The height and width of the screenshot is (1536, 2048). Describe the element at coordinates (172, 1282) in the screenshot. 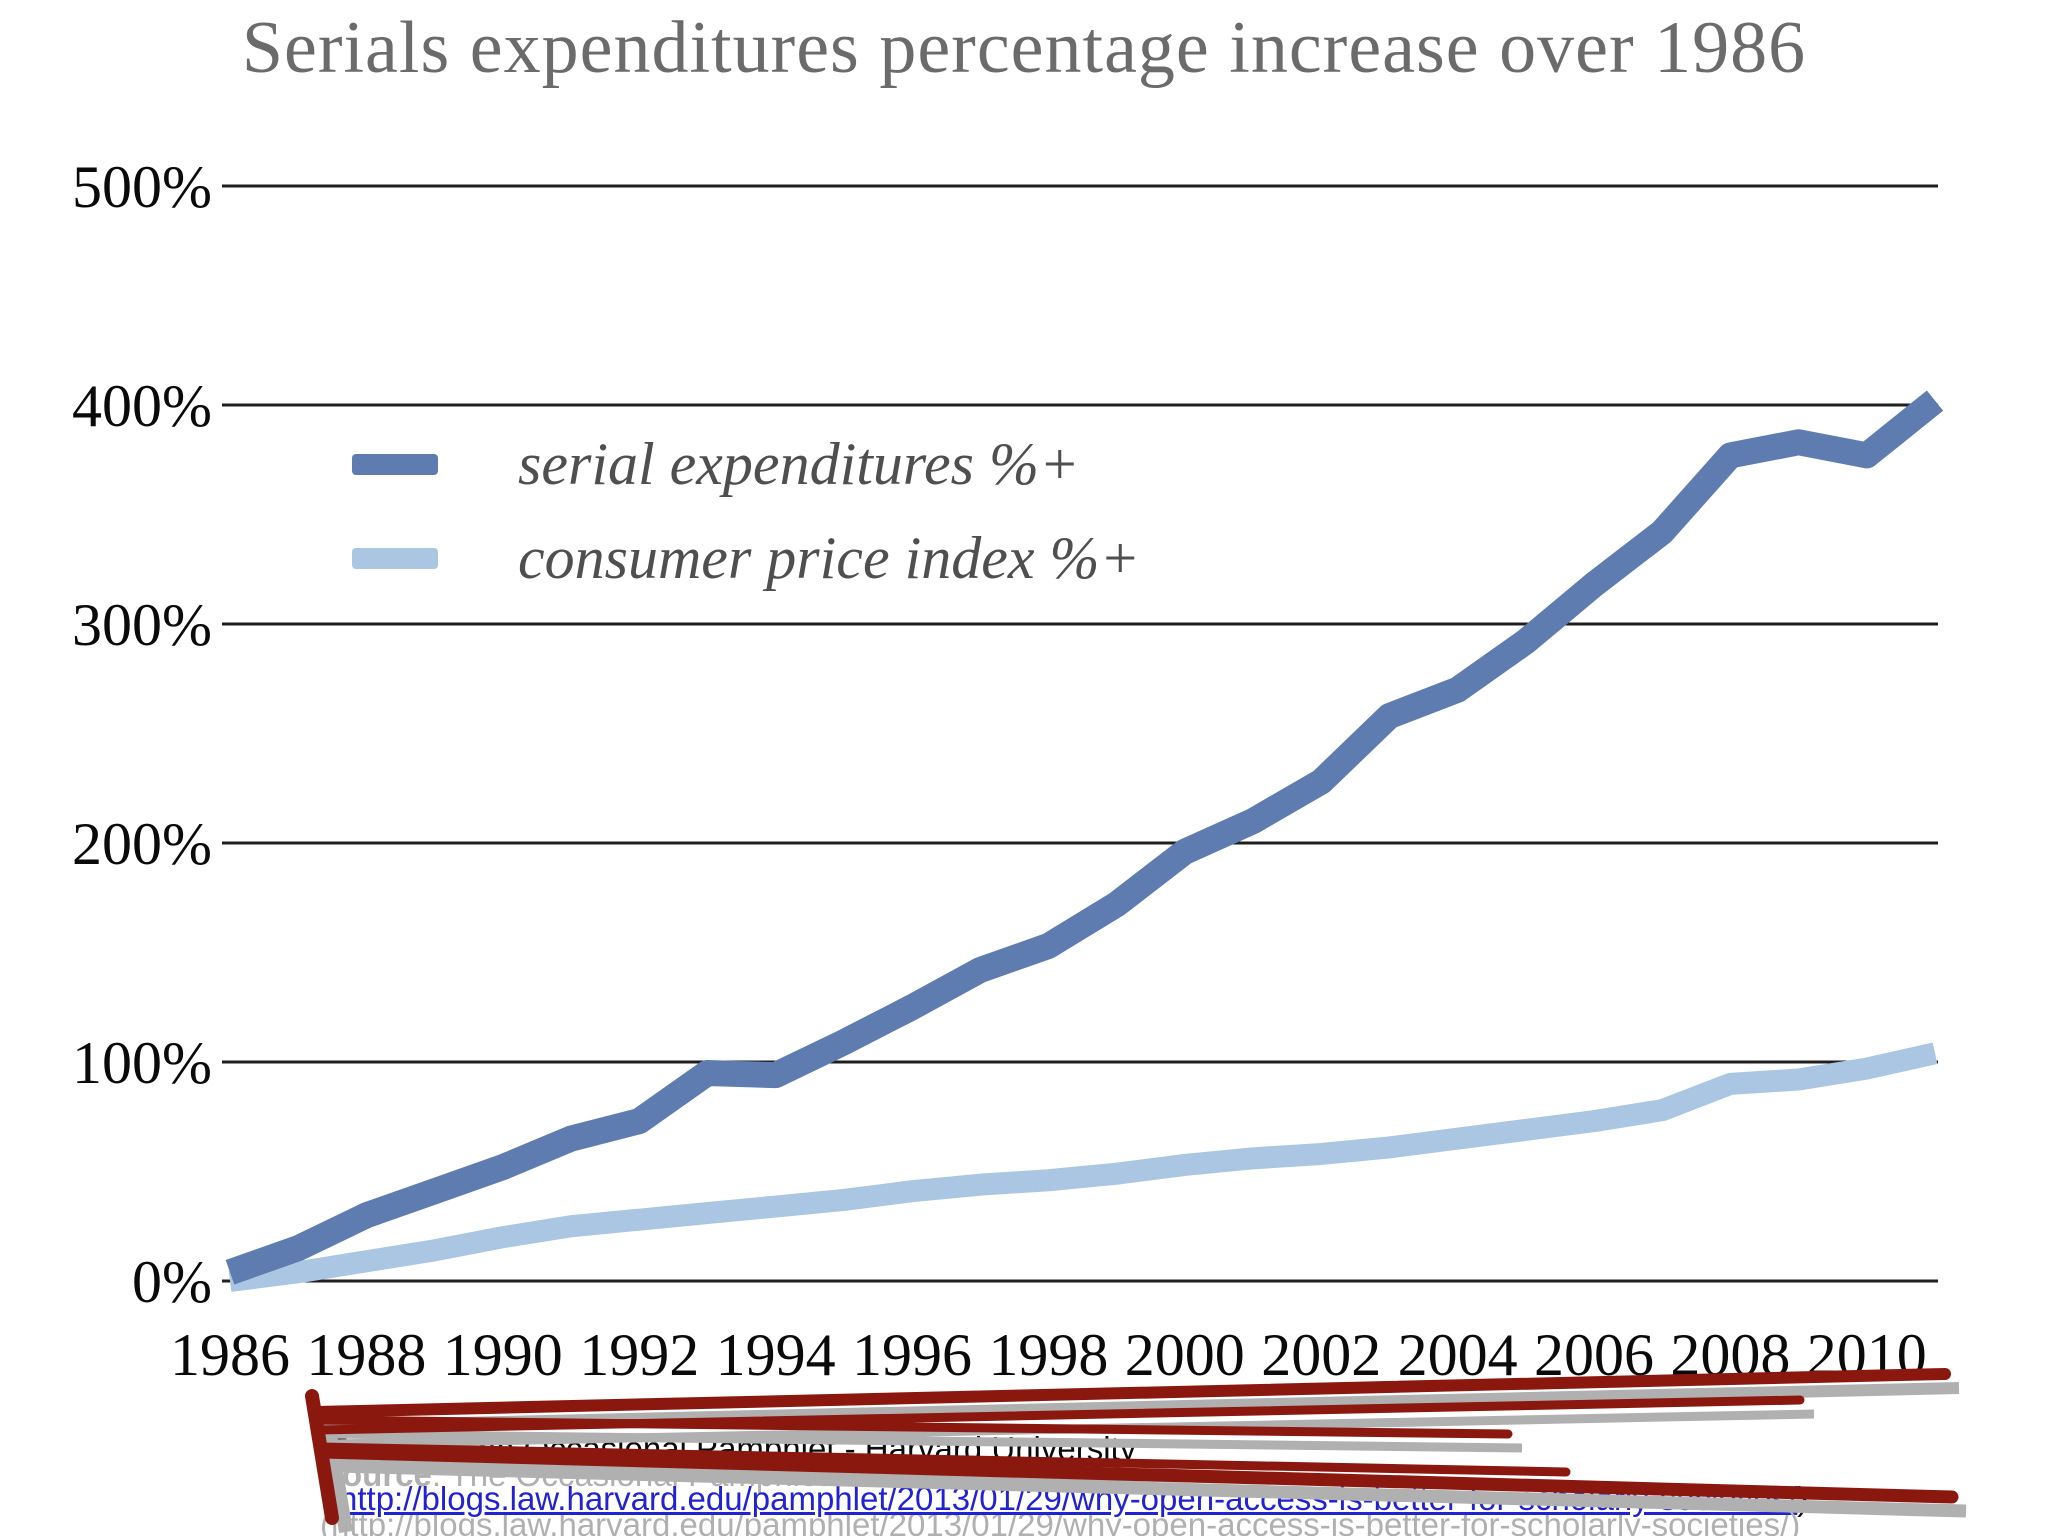

I see `y-tick-label: 0%` at that location.